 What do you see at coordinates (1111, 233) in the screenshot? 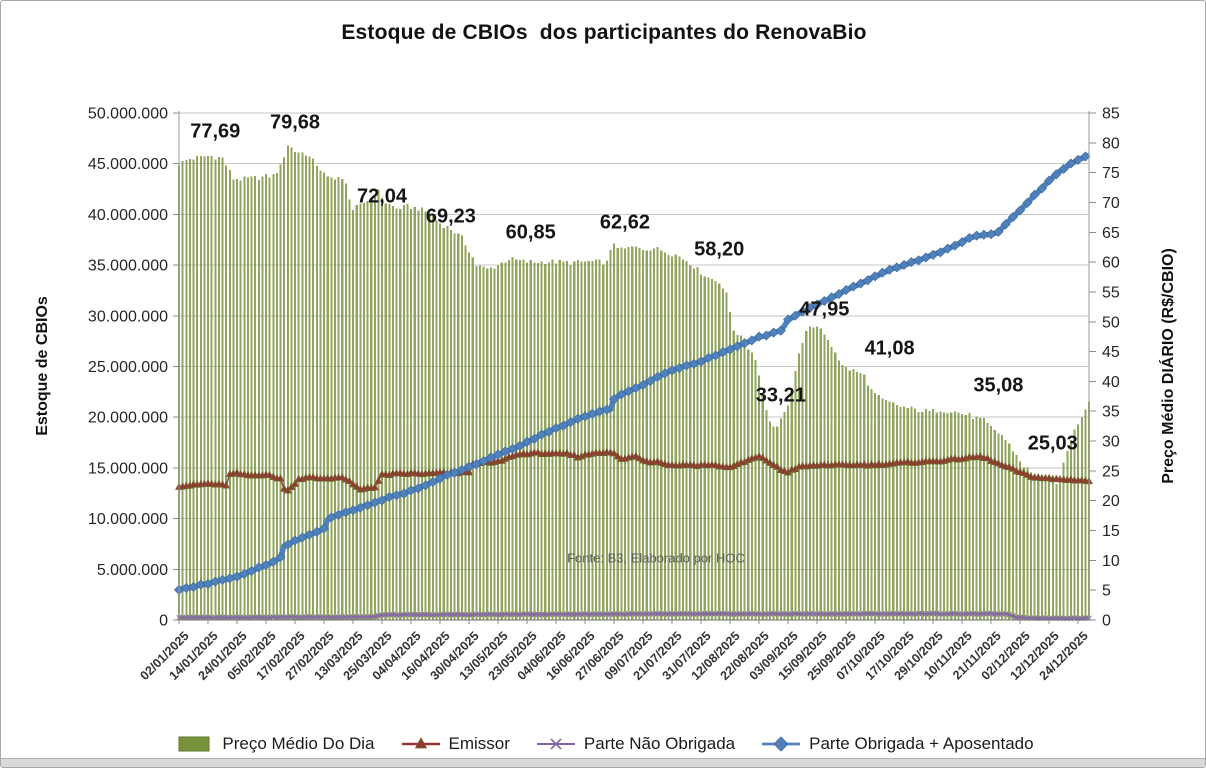
I see `svg-text: 65` at bounding box center [1111, 233].